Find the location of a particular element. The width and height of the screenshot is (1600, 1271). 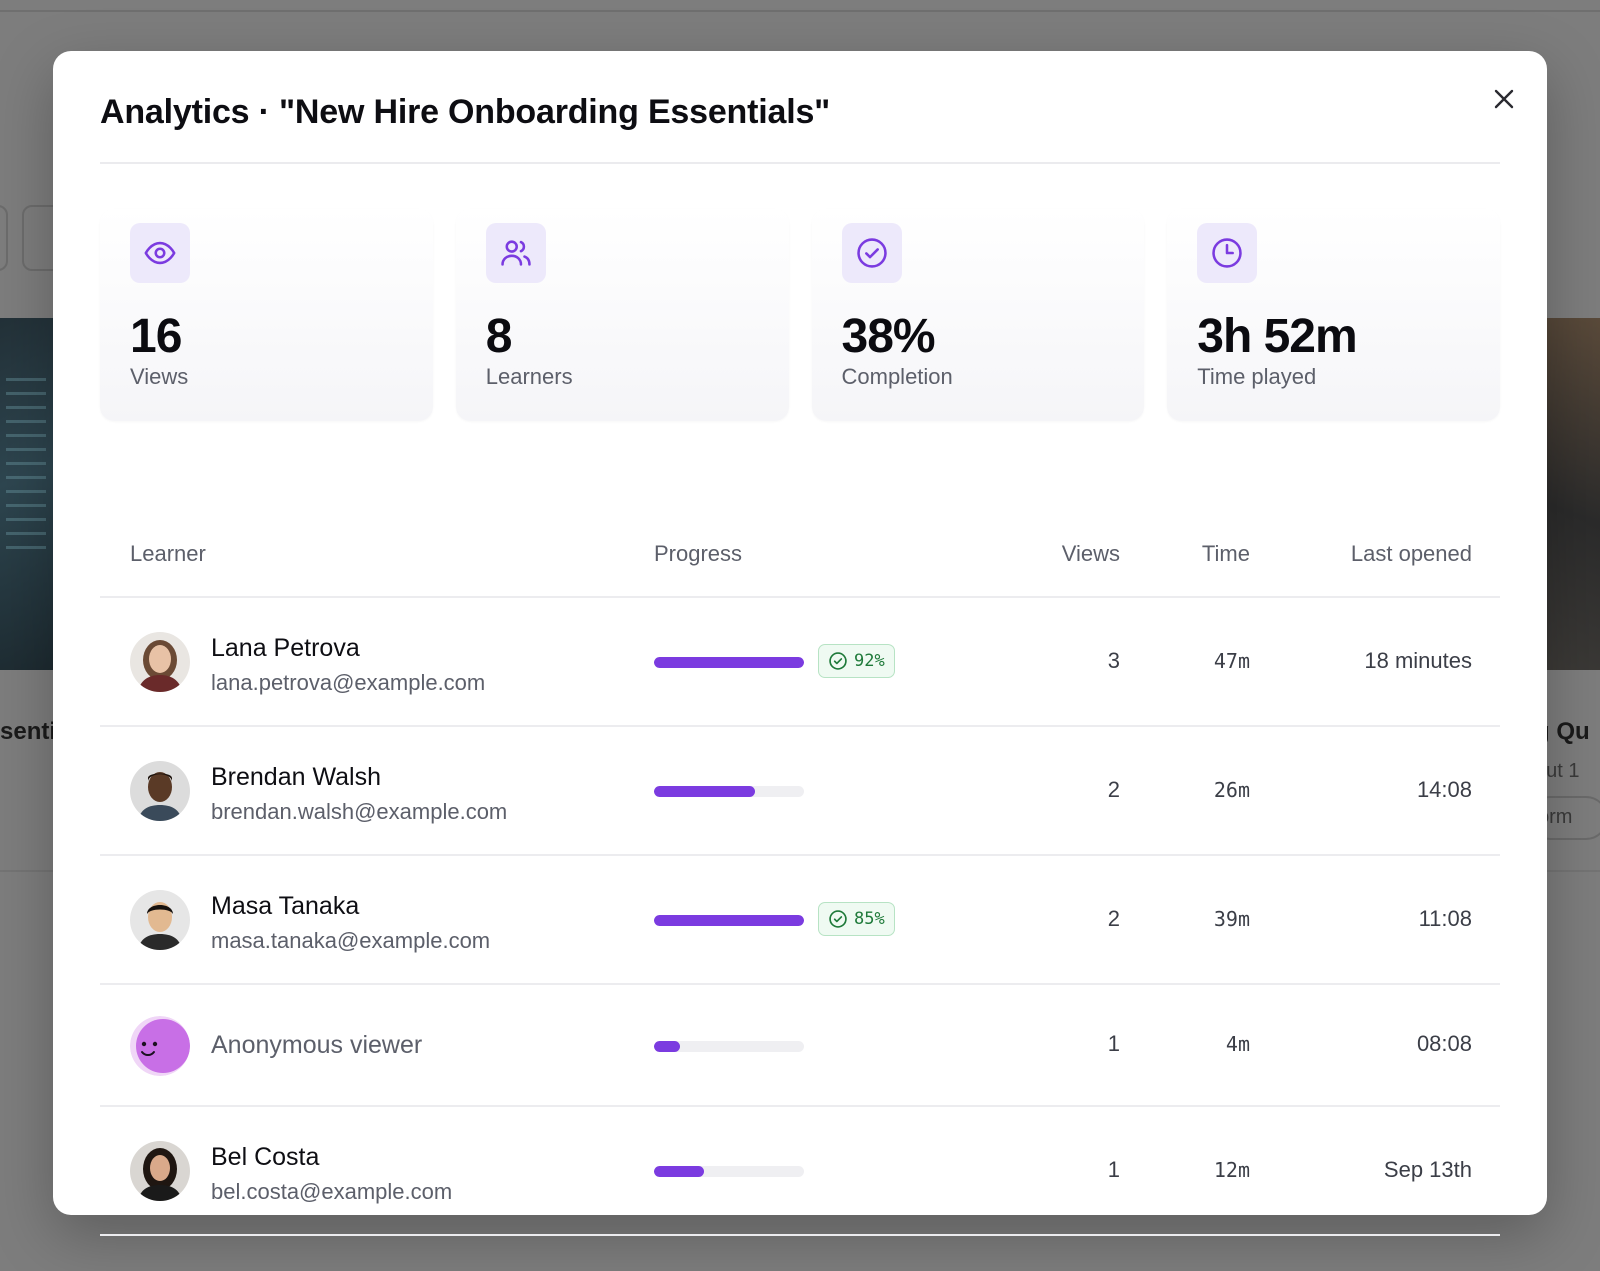

background-filter-chip is located at coordinates (4, 238).